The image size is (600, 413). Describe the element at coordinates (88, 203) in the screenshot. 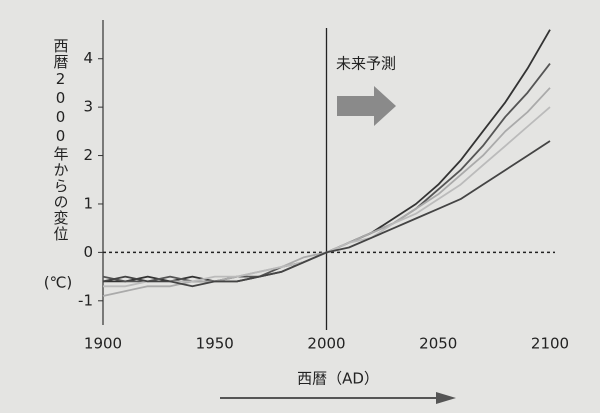

I see `y-tick-label: 1` at that location.